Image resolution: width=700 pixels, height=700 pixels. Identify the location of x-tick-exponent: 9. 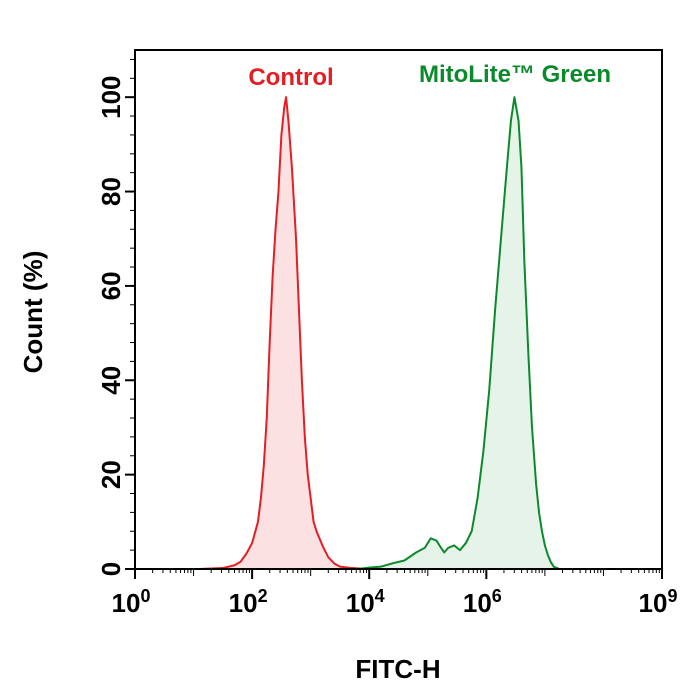
(672, 596).